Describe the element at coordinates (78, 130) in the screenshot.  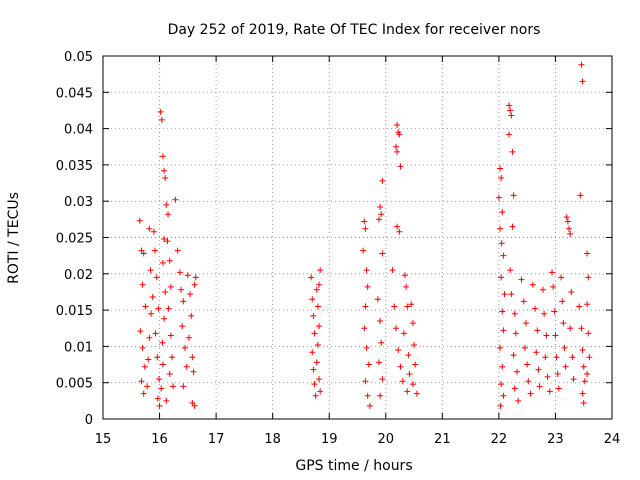
I see `y-tick-label: 0.04` at that location.